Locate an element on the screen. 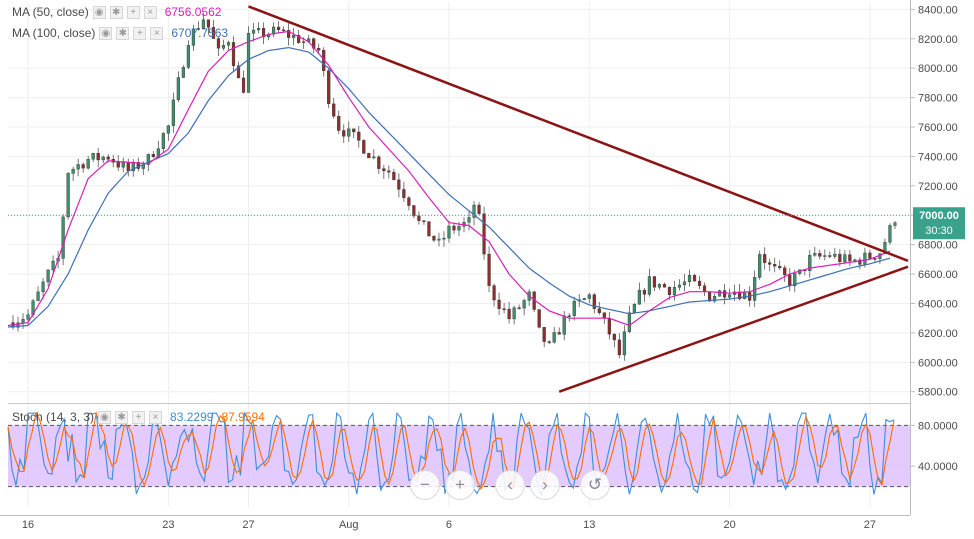 Image resolution: width=974 pixels, height=539 pixels. time-axis-label: 27 is located at coordinates (248, 525).